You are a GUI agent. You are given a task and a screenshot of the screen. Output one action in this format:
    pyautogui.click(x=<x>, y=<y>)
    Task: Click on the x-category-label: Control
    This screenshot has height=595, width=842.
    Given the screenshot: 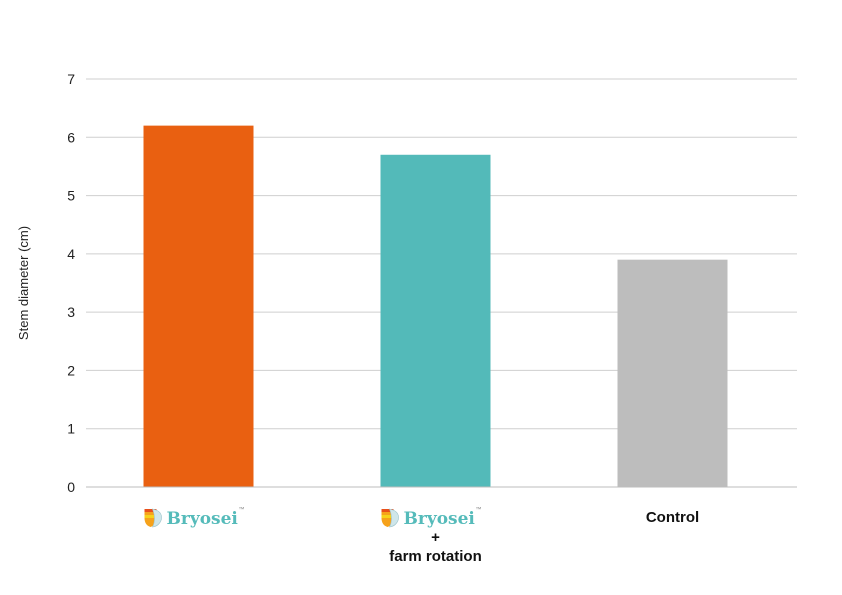 What is the action you would take?
    pyautogui.click(x=672, y=517)
    